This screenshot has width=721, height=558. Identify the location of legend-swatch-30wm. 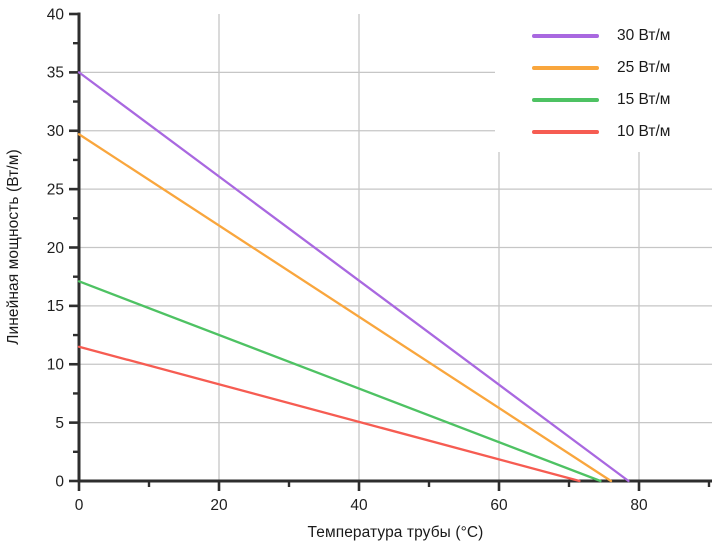
(565, 36).